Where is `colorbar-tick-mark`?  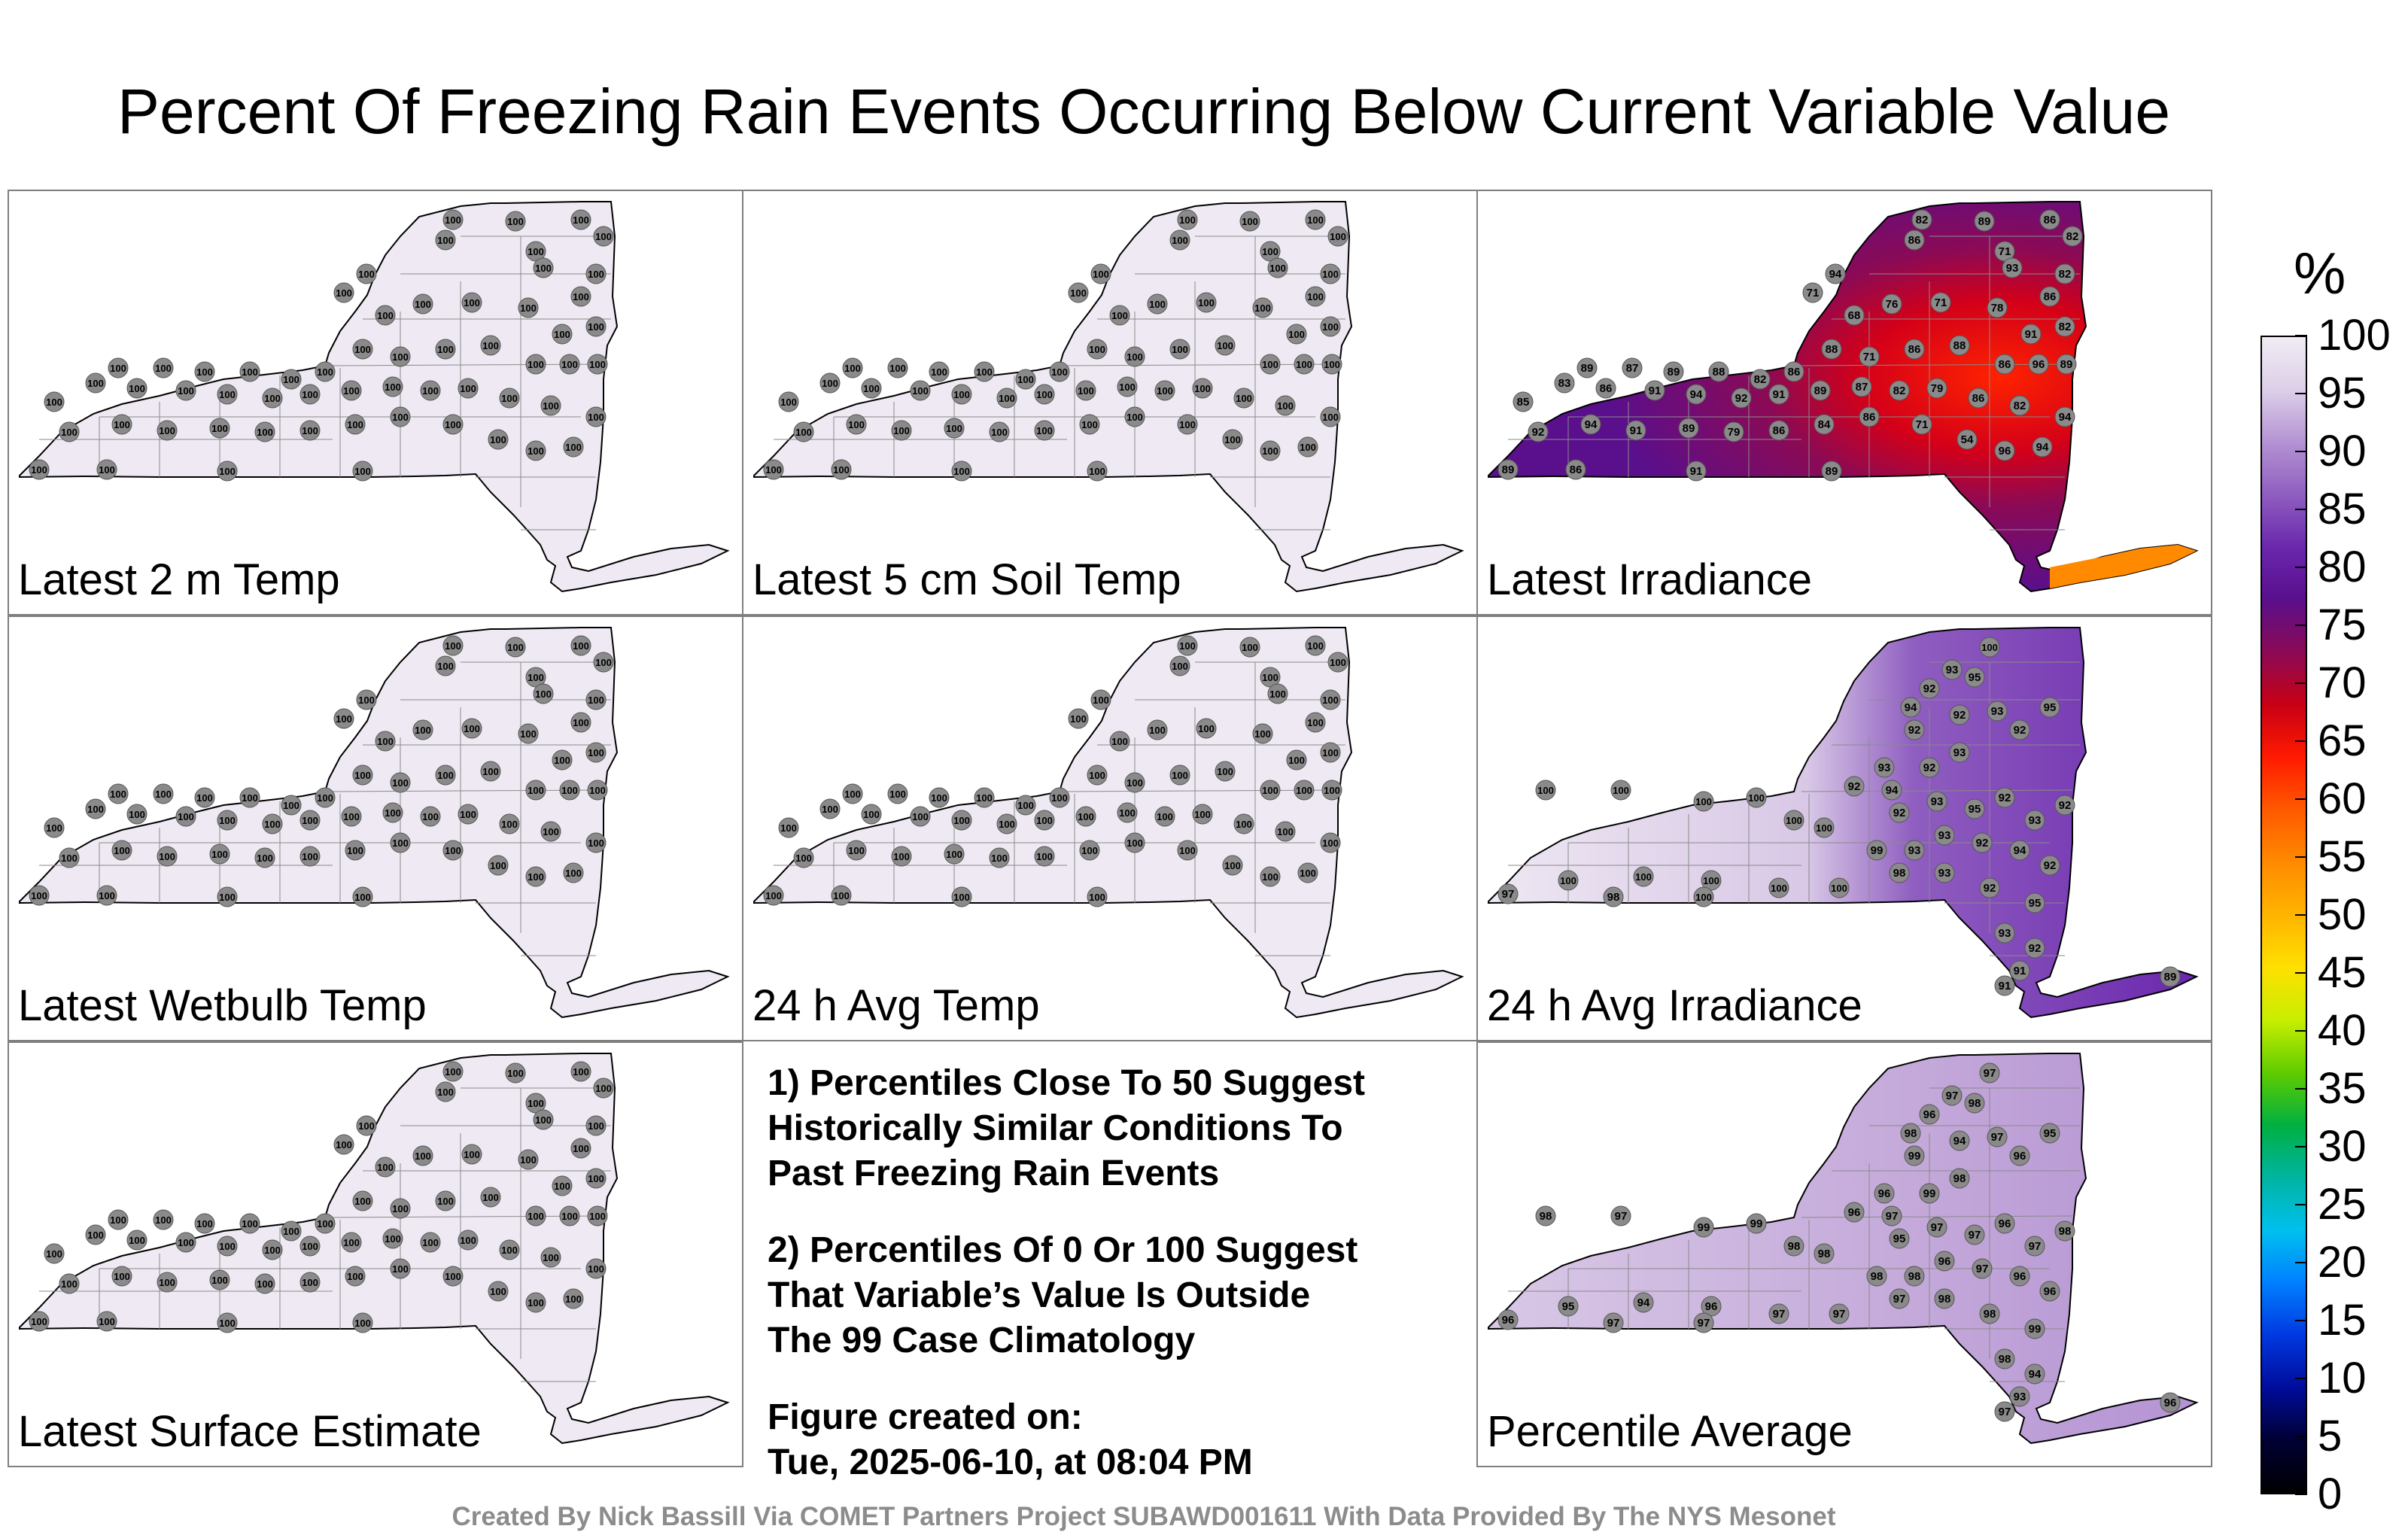 colorbar-tick-mark is located at coordinates (2301, 1031).